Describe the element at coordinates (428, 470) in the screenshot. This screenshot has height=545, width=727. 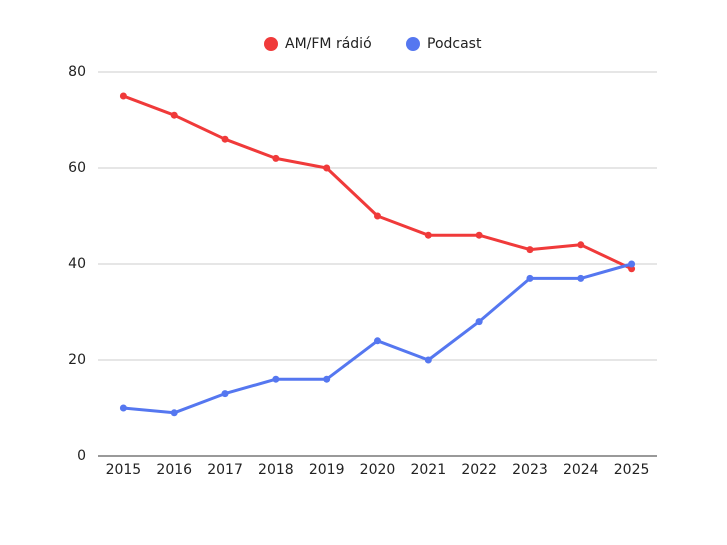
I see `x-tick-label: 2021` at that location.